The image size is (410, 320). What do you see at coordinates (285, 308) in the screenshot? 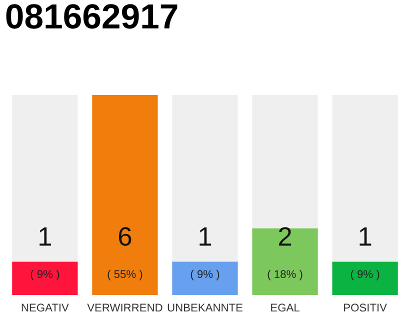
I see `x-tick-label: EGAL` at bounding box center [285, 308].